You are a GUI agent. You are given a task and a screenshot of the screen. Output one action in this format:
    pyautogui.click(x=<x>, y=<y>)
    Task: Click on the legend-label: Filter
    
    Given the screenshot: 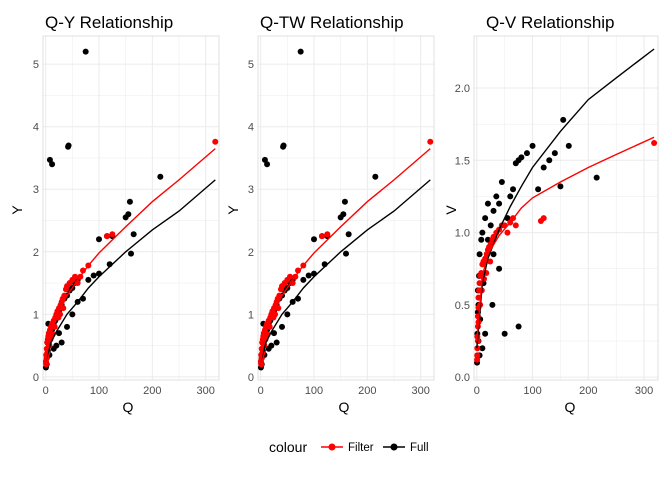 What is the action you would take?
    pyautogui.click(x=361, y=448)
    